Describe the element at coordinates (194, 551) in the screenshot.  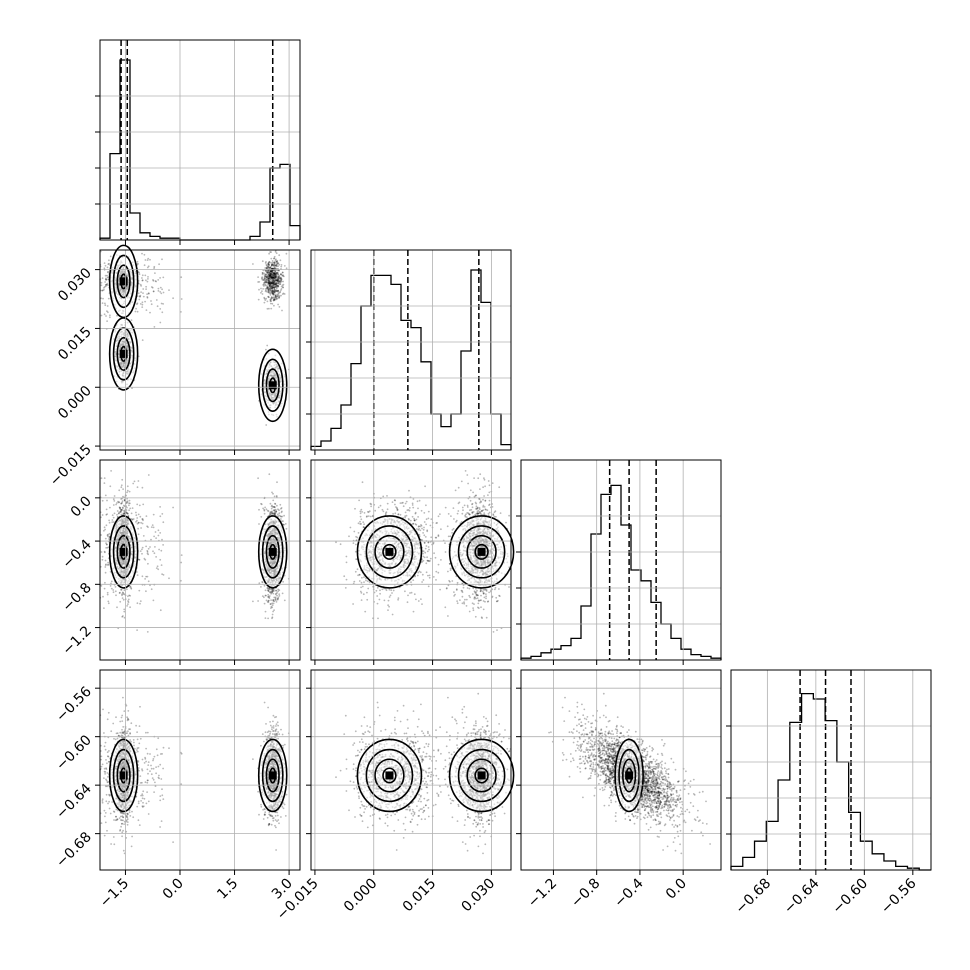
I see `scatter-panel-p0-p2` at that location.